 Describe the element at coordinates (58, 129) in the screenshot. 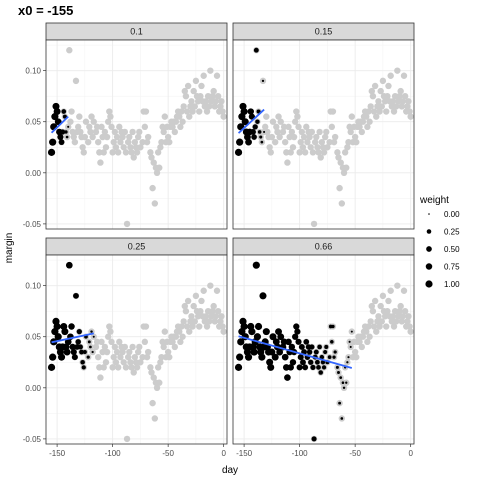

I see `weighted-points` at that location.